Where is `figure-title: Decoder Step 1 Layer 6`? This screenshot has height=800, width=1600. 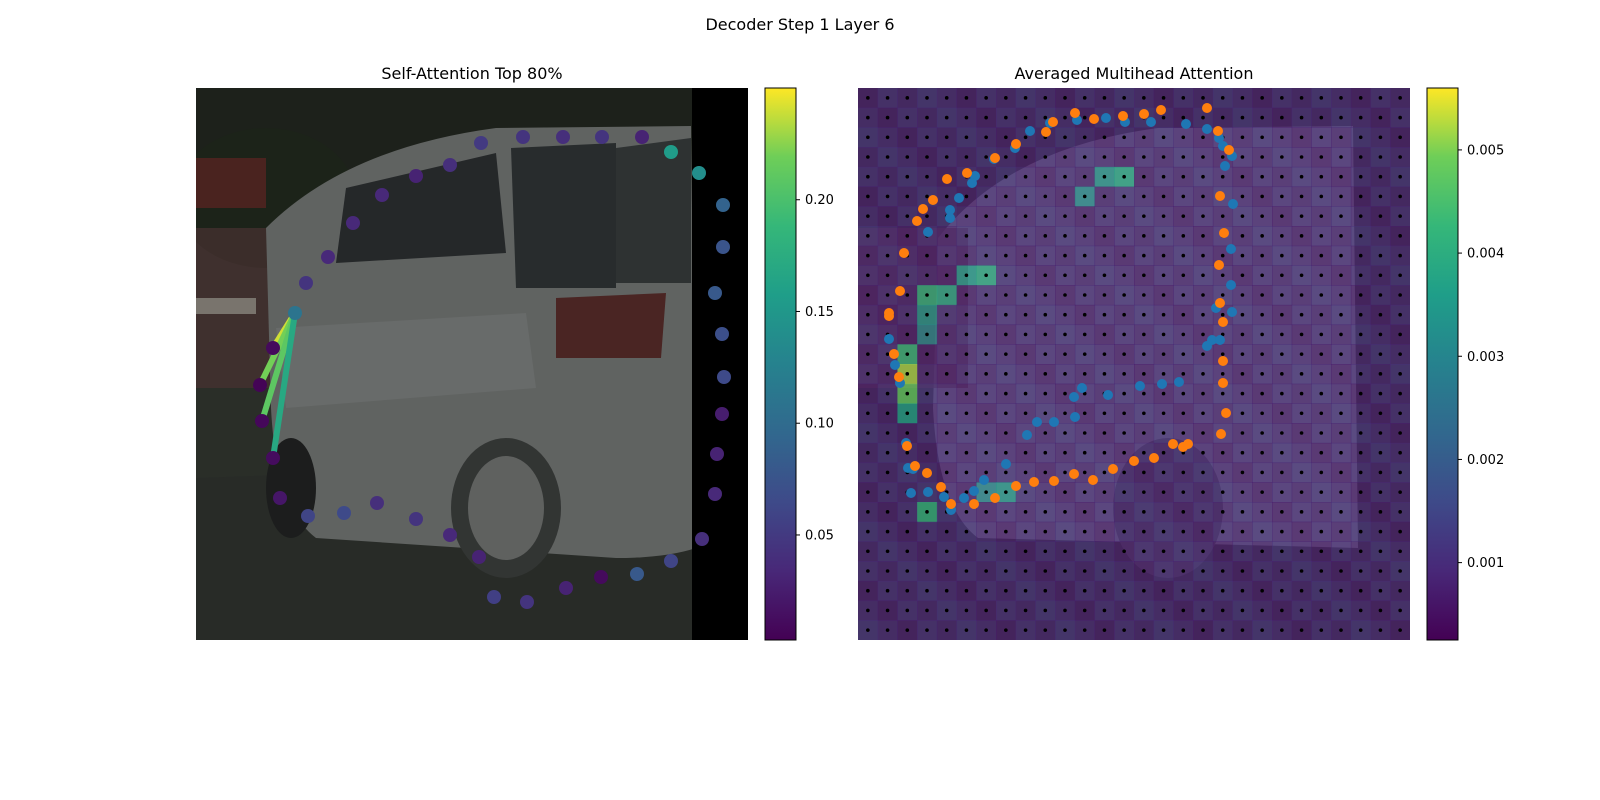
figure-title: Decoder Step 1 Layer 6 is located at coordinates (799, 24).